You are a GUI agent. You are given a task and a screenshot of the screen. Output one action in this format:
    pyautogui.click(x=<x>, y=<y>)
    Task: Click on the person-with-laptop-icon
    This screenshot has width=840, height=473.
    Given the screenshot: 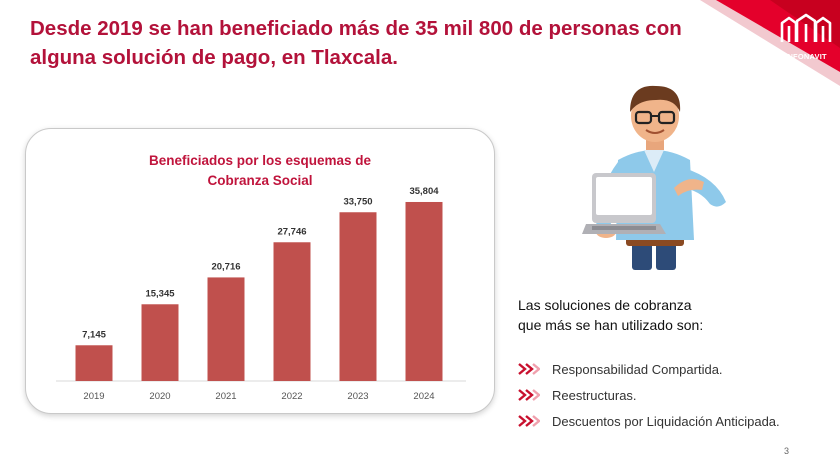 What is the action you would take?
    pyautogui.click(x=656, y=175)
    